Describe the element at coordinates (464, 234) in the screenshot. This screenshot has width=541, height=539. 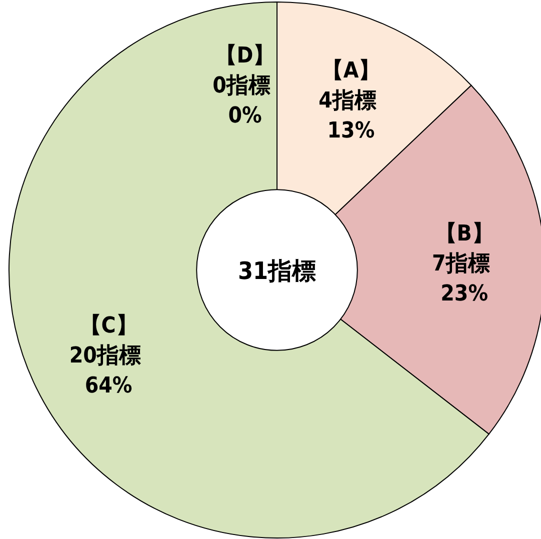
I see `slice-label: 【B】` at that location.